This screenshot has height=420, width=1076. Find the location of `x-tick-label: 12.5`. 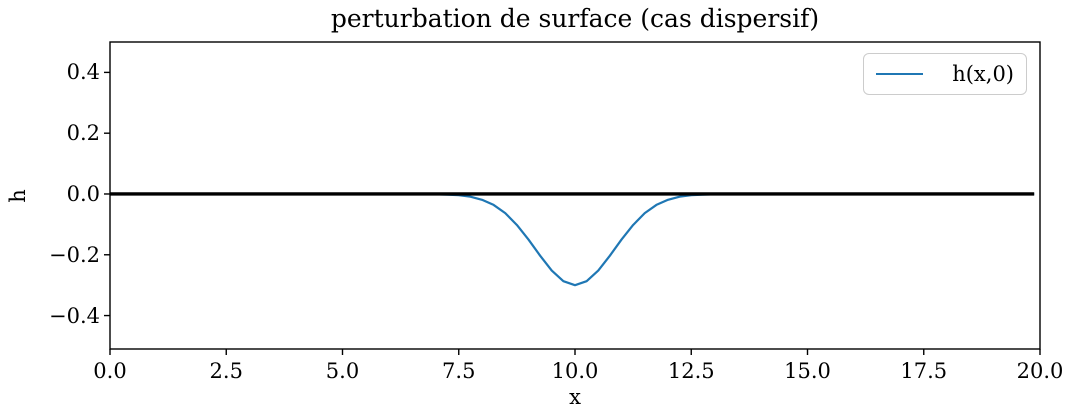

x-tick-label: 12.5 is located at coordinates (691, 371).